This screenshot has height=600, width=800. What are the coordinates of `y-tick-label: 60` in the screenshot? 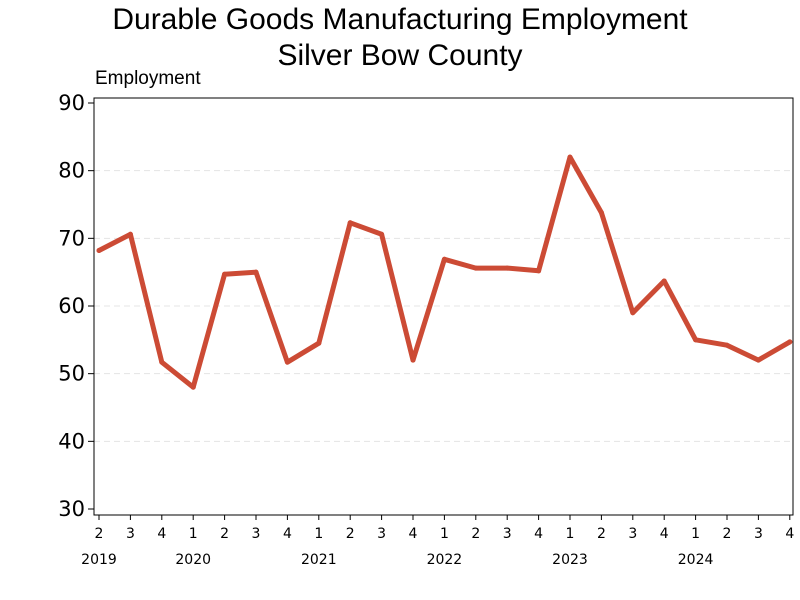 It's located at (71, 306).